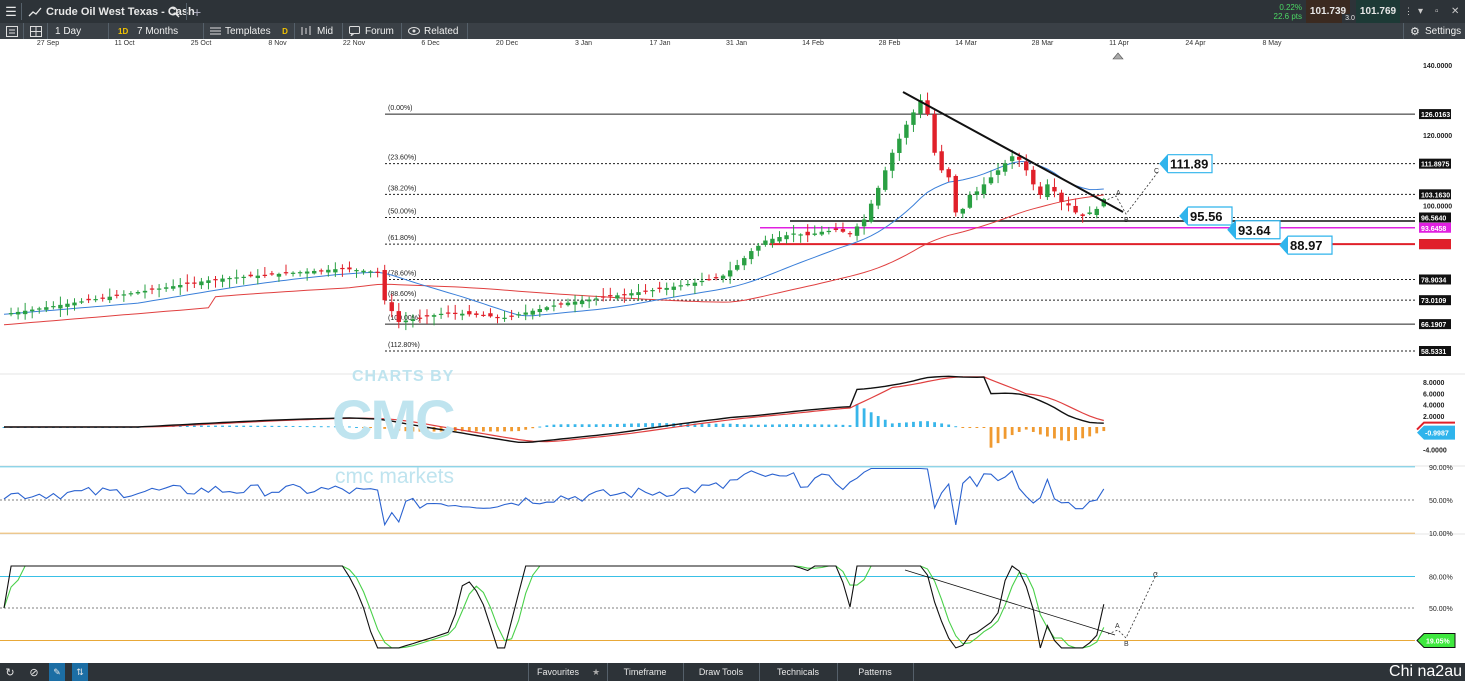 The width and height of the screenshot is (1465, 681). I want to click on more-icon: ⋮, so click(1408, 11).